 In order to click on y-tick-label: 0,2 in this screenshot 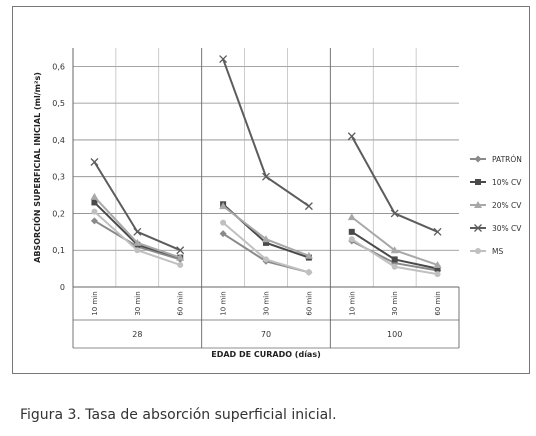, I will do `click(58, 213)`.